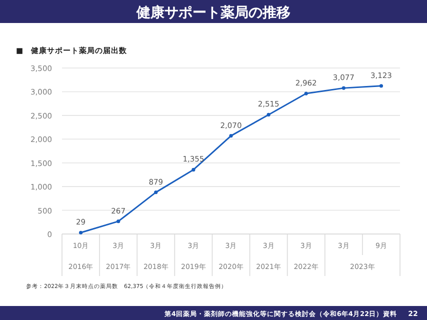 The height and width of the screenshot is (320, 427). I want to click on chart-title: 健康サポート薬局の推移, so click(213, 12).